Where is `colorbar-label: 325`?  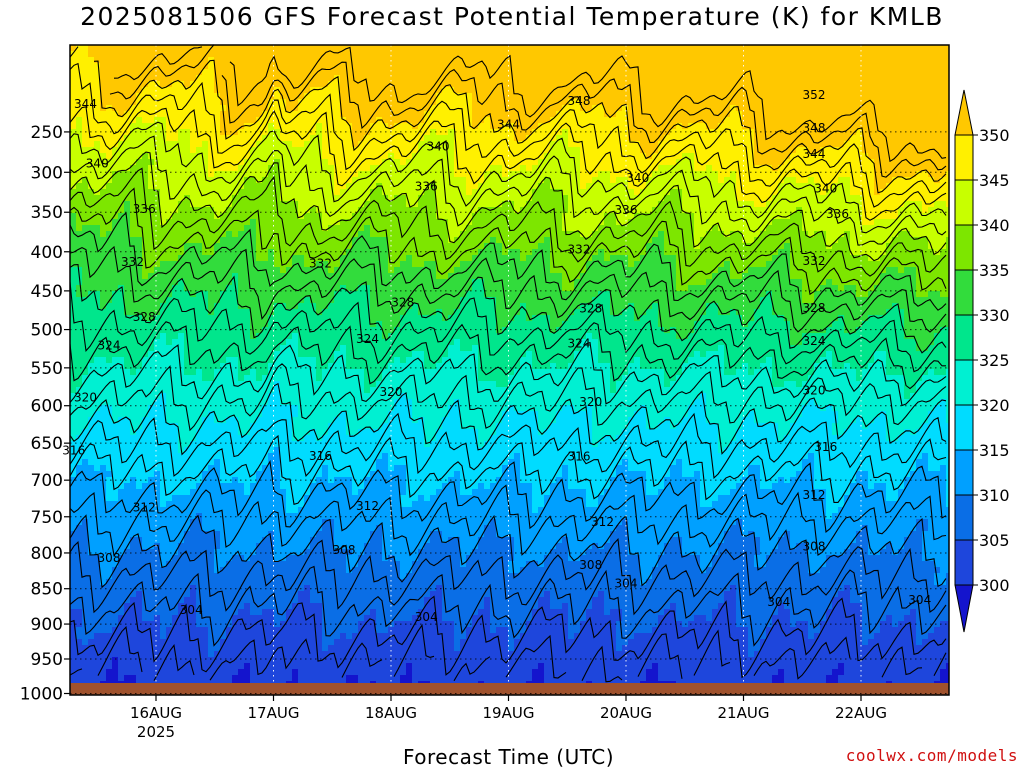 colorbar-label: 325 is located at coordinates (994, 360).